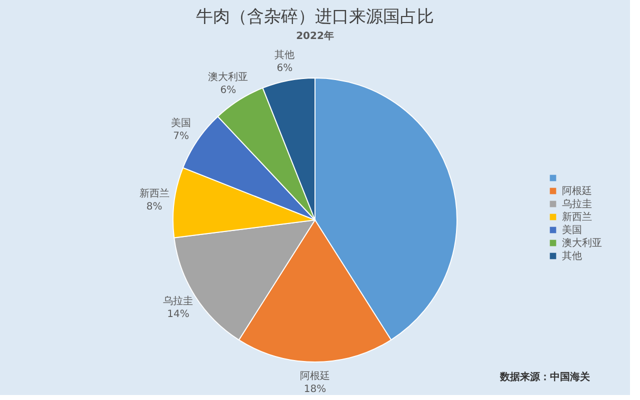  Describe the element at coordinates (315, 389) in the screenshot. I see `data-label: 18%` at that location.